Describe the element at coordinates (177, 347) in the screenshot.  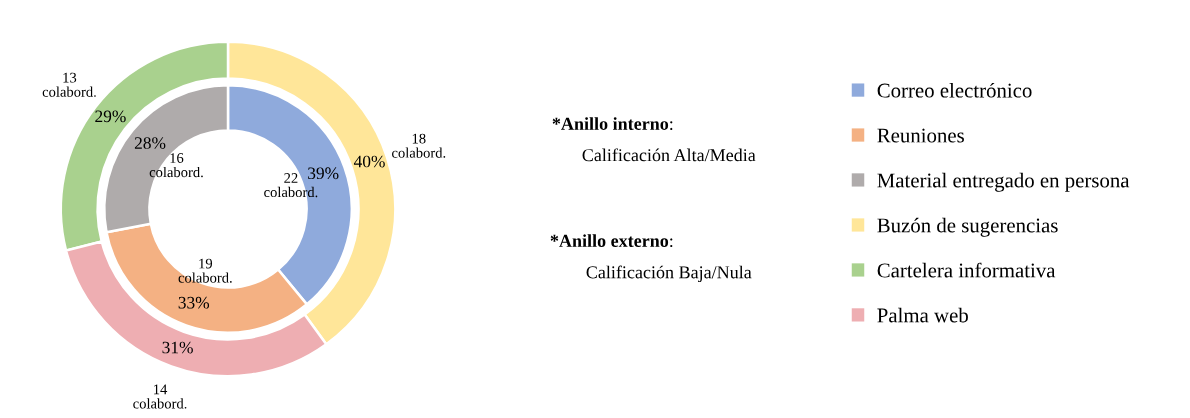
I see `data-label: 31%` at that location.